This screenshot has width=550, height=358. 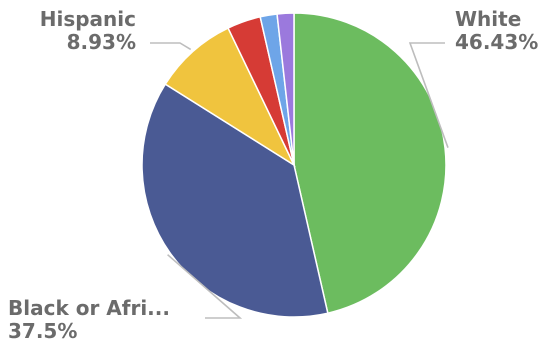 What do you see at coordinates (488, 19) in the screenshot?
I see `slice-label-white: White` at bounding box center [488, 19].